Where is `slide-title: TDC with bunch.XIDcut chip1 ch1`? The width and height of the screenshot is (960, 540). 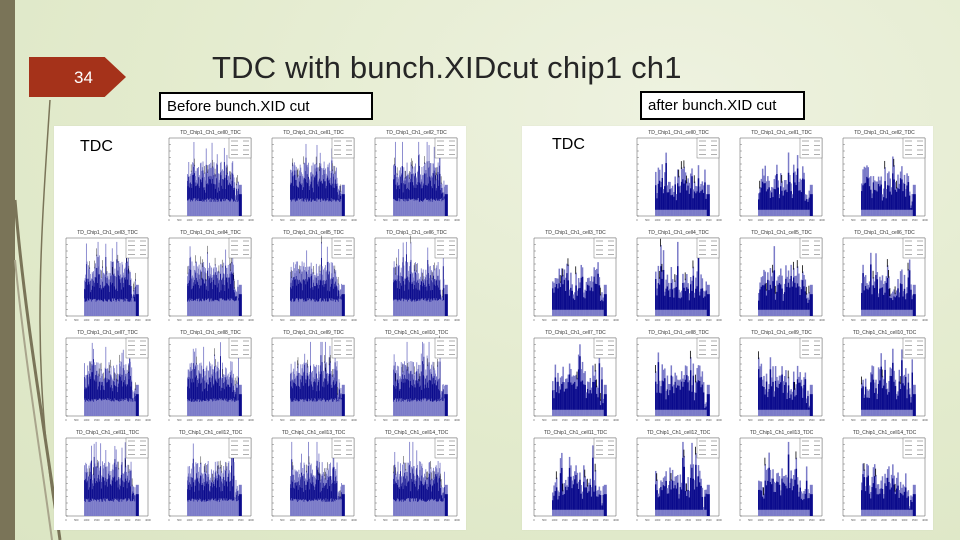 slide-title: TDC with bunch.XIDcut chip1 ch1 is located at coordinates (447, 67).